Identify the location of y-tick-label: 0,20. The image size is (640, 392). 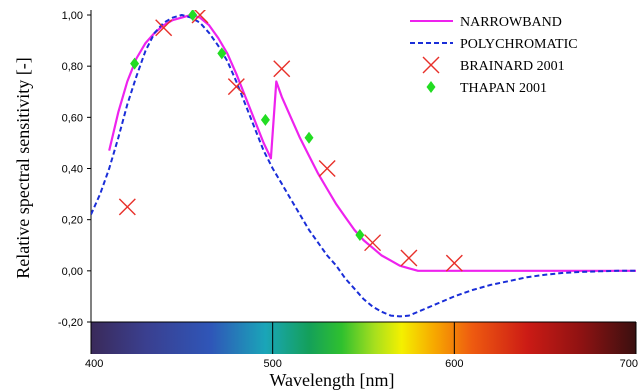
(72, 221).